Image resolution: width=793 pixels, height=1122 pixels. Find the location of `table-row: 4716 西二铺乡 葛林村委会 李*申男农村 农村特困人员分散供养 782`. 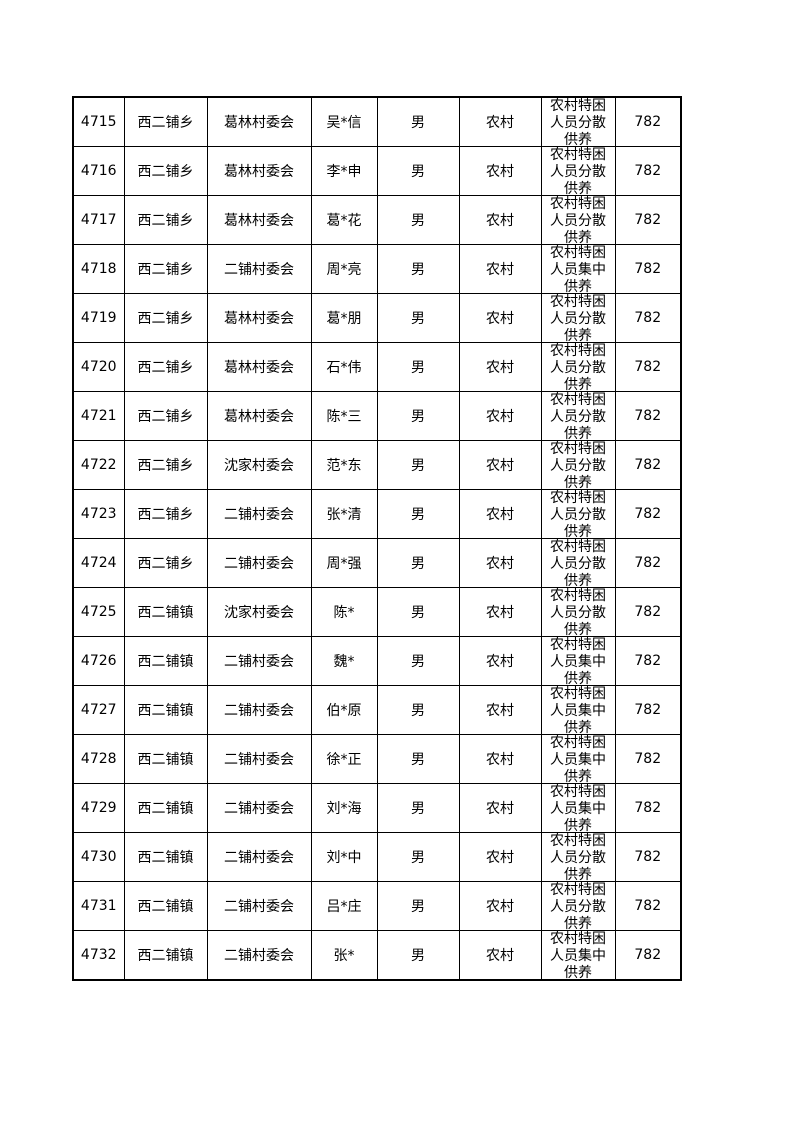

table-row: 4716 西二铺乡 葛林村委会 李*申男农村 农村特困人员分散供养 782 is located at coordinates (377, 171).